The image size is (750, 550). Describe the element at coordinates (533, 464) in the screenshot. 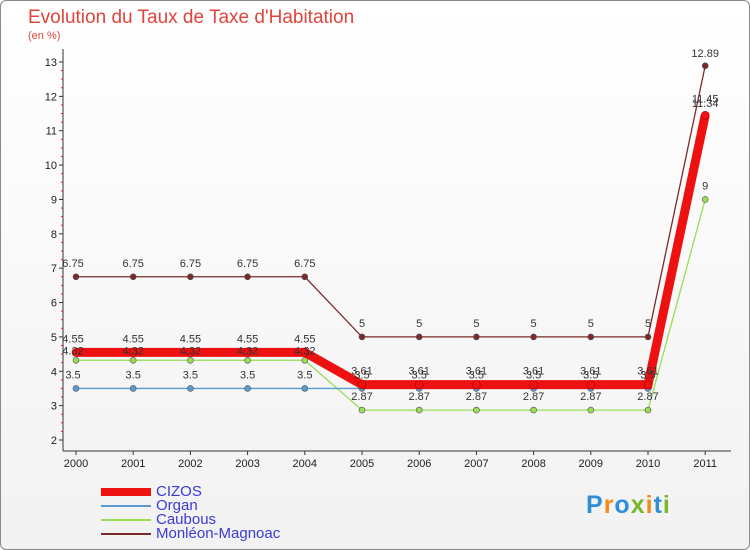

I see `x-tick-label: 2008` at that location.